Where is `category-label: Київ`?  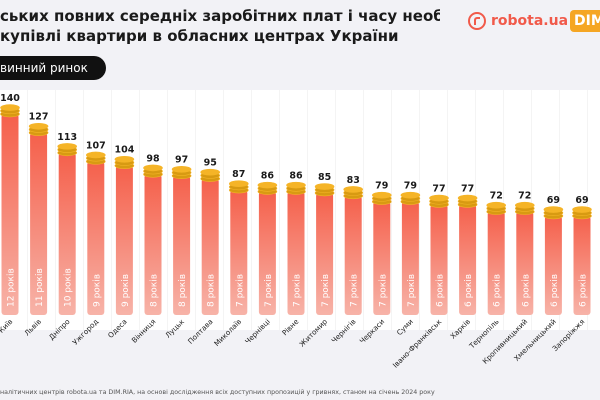
category-label: Київ is located at coordinates (7, 326).